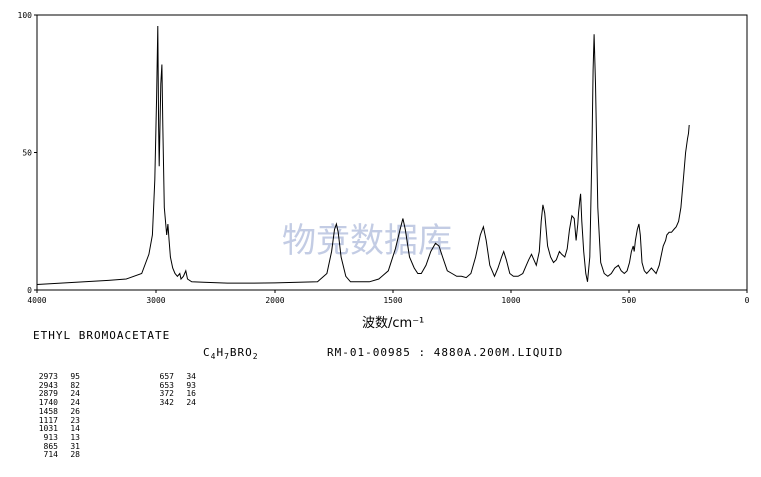 The image size is (761, 477). Describe the element at coordinates (166, 403) in the screenshot. I see `peak-wavenumber: 342` at that location.